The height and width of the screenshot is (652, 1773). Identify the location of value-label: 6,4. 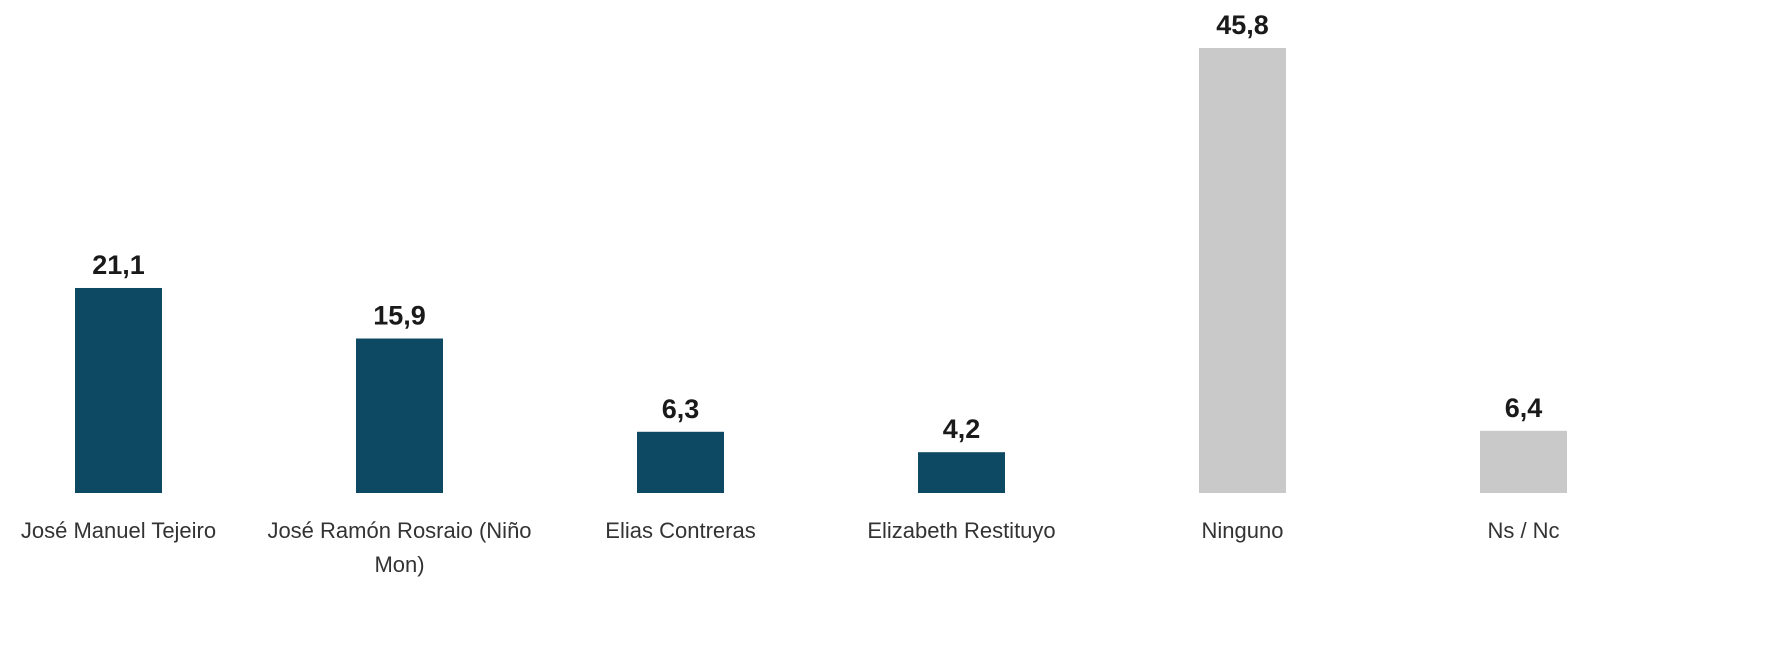
(1524, 408).